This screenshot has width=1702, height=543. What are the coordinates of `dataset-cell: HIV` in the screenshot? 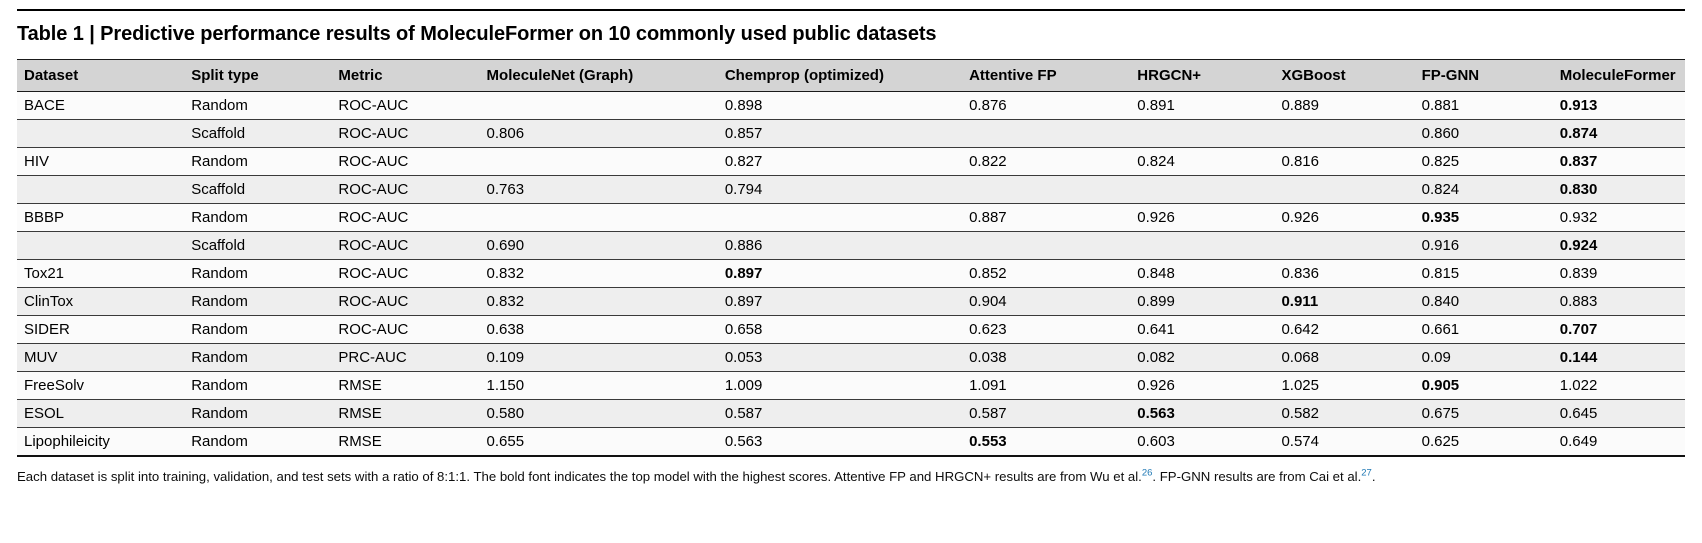 It's located at (101, 161).